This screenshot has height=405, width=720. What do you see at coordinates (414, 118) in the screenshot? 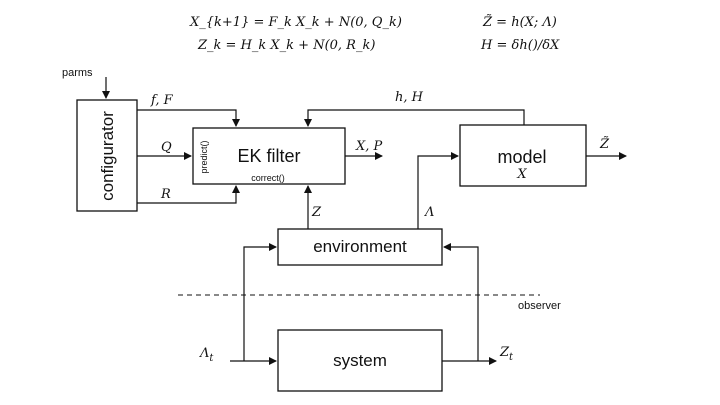
I see `hH-arrow` at bounding box center [414, 118].